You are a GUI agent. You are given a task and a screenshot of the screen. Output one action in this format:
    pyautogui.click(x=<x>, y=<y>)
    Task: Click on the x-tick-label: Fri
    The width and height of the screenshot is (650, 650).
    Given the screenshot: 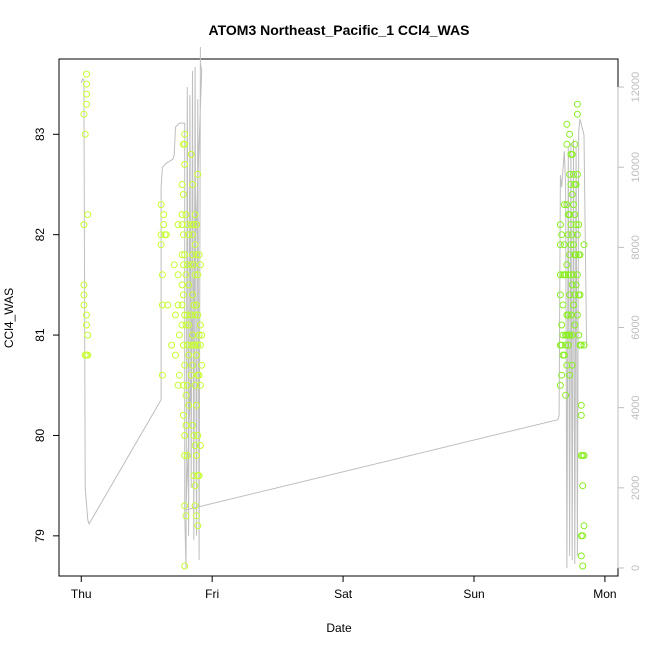 What is the action you would take?
    pyautogui.click(x=212, y=594)
    